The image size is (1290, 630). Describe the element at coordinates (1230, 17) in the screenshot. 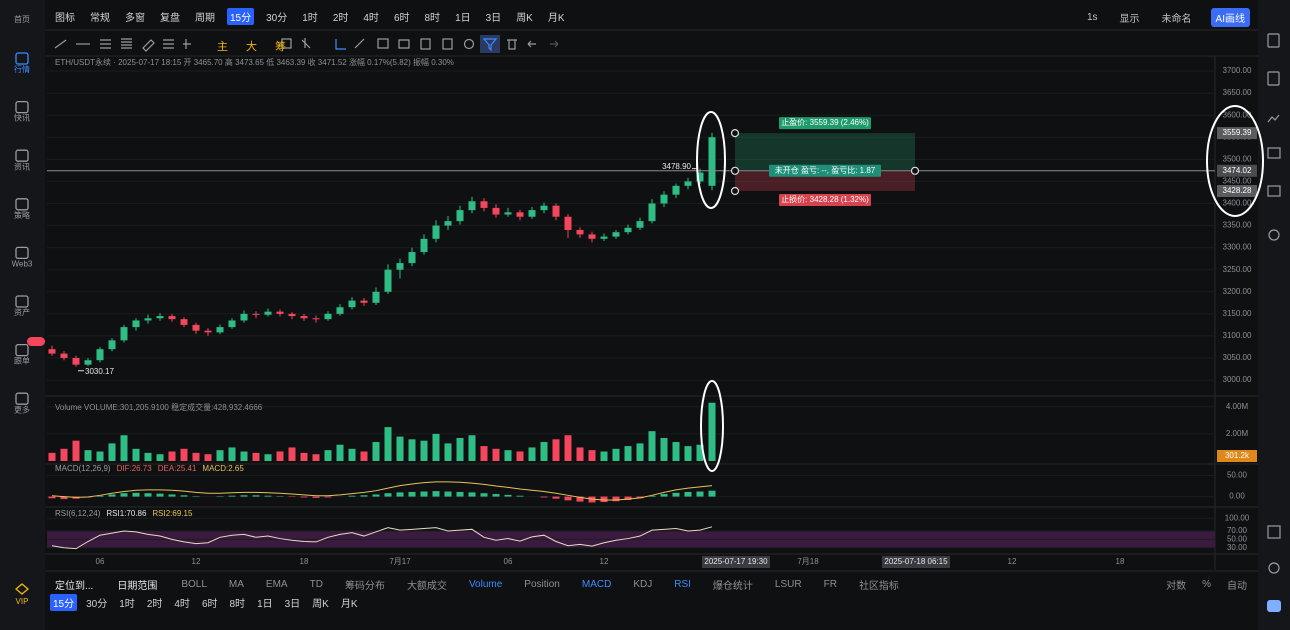

I see `ai-button: AI画线` at that location.